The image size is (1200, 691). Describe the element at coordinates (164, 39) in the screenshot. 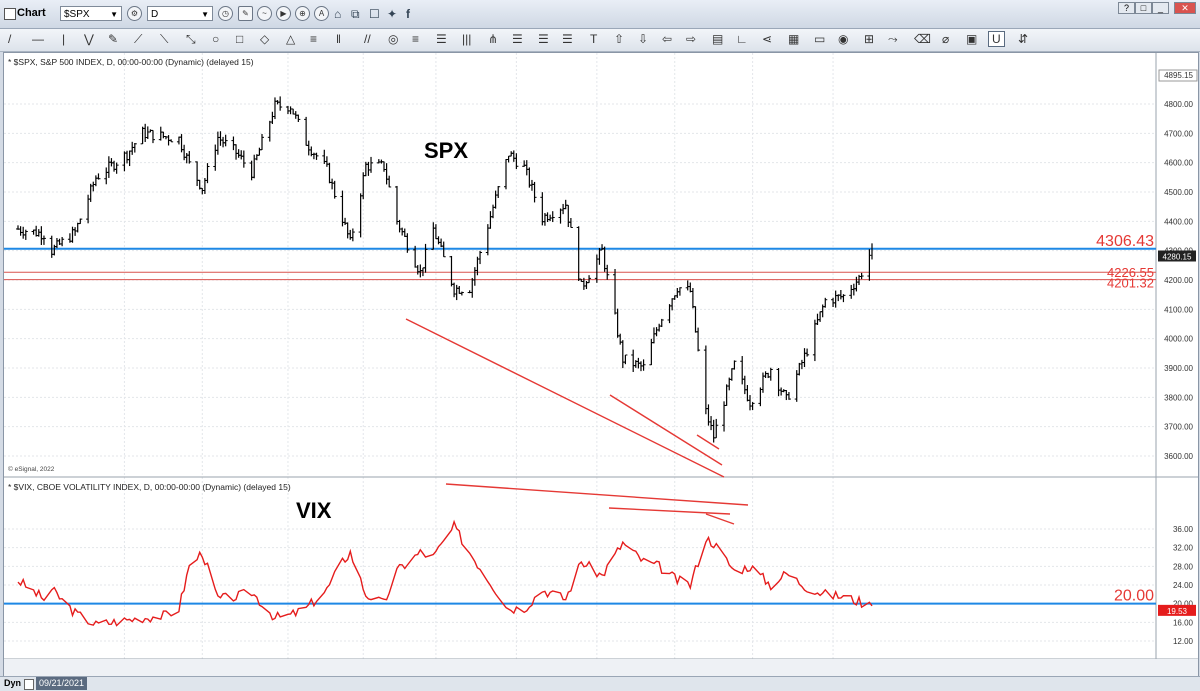

I see `speed-lines-tool-icon: ⟍` at that location.